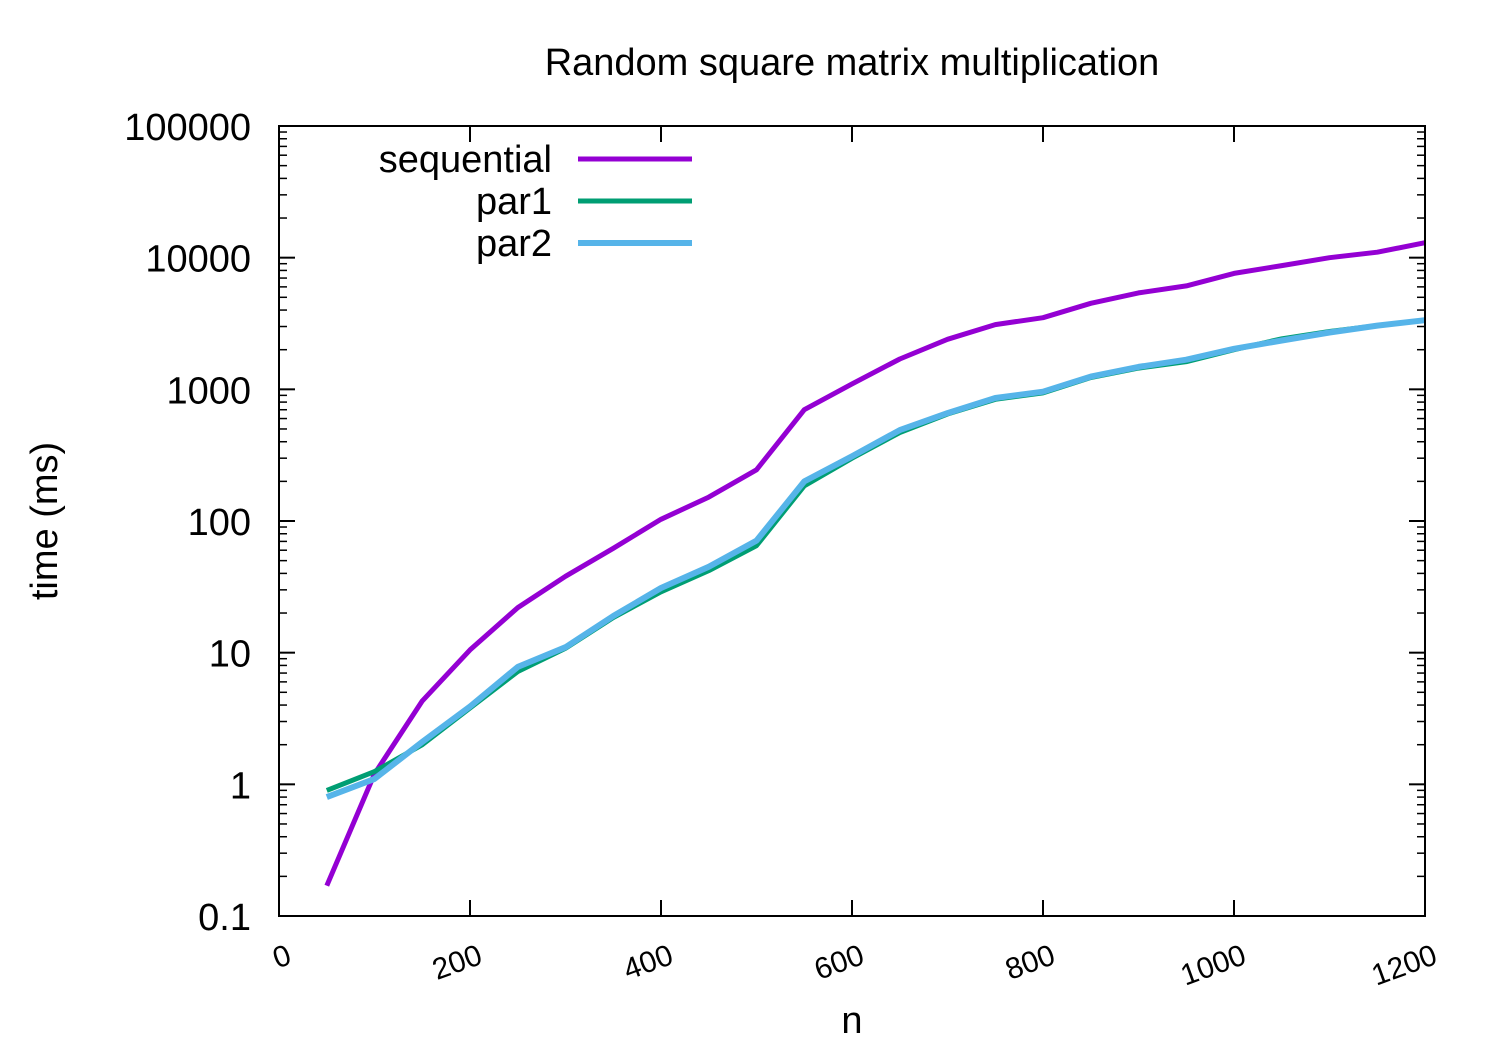 The image size is (1500, 1050). I want to click on x-axis-label: n, so click(851, 1021).